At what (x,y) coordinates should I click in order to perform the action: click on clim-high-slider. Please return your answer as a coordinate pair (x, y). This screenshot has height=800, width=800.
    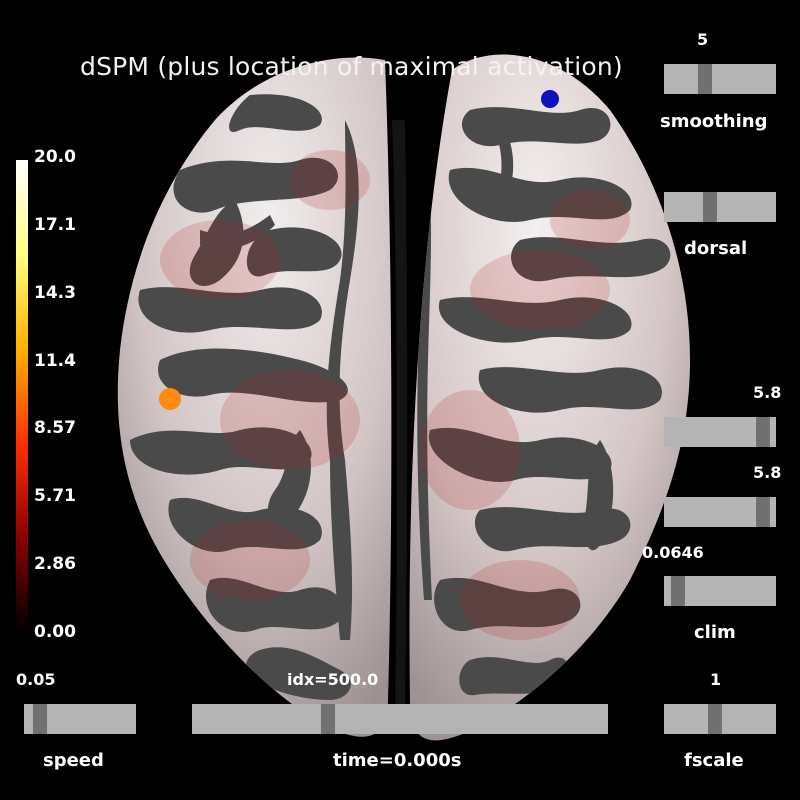
    Looking at the image, I should click on (720, 432).